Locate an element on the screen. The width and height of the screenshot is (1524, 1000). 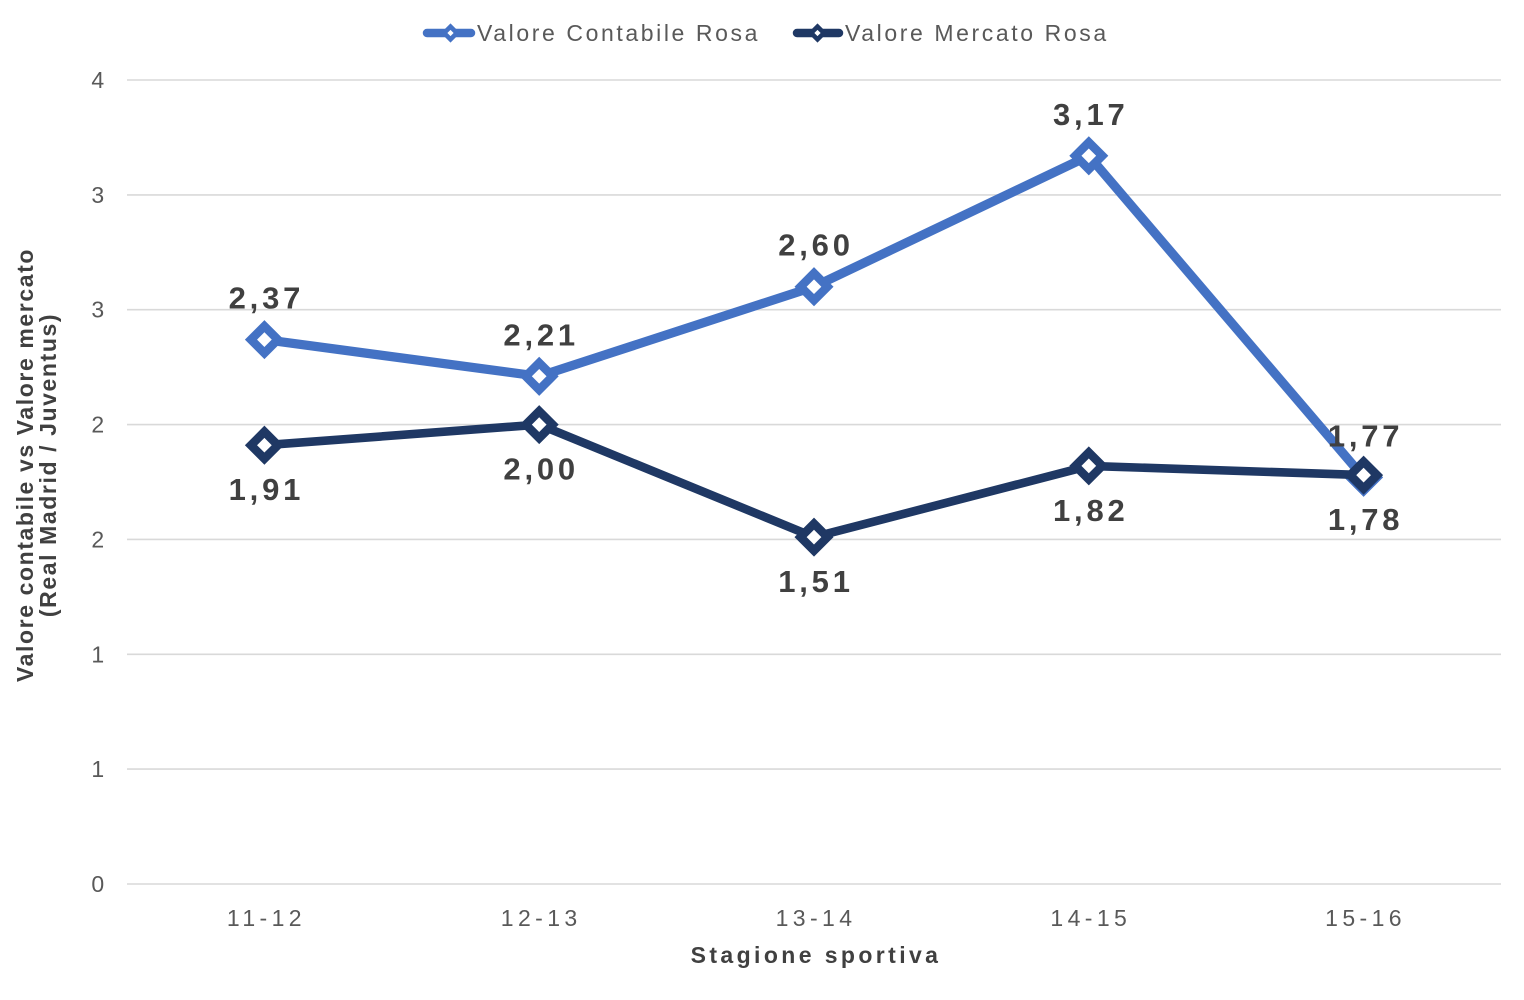
svg-text: 13-14 is located at coordinates (816, 918).